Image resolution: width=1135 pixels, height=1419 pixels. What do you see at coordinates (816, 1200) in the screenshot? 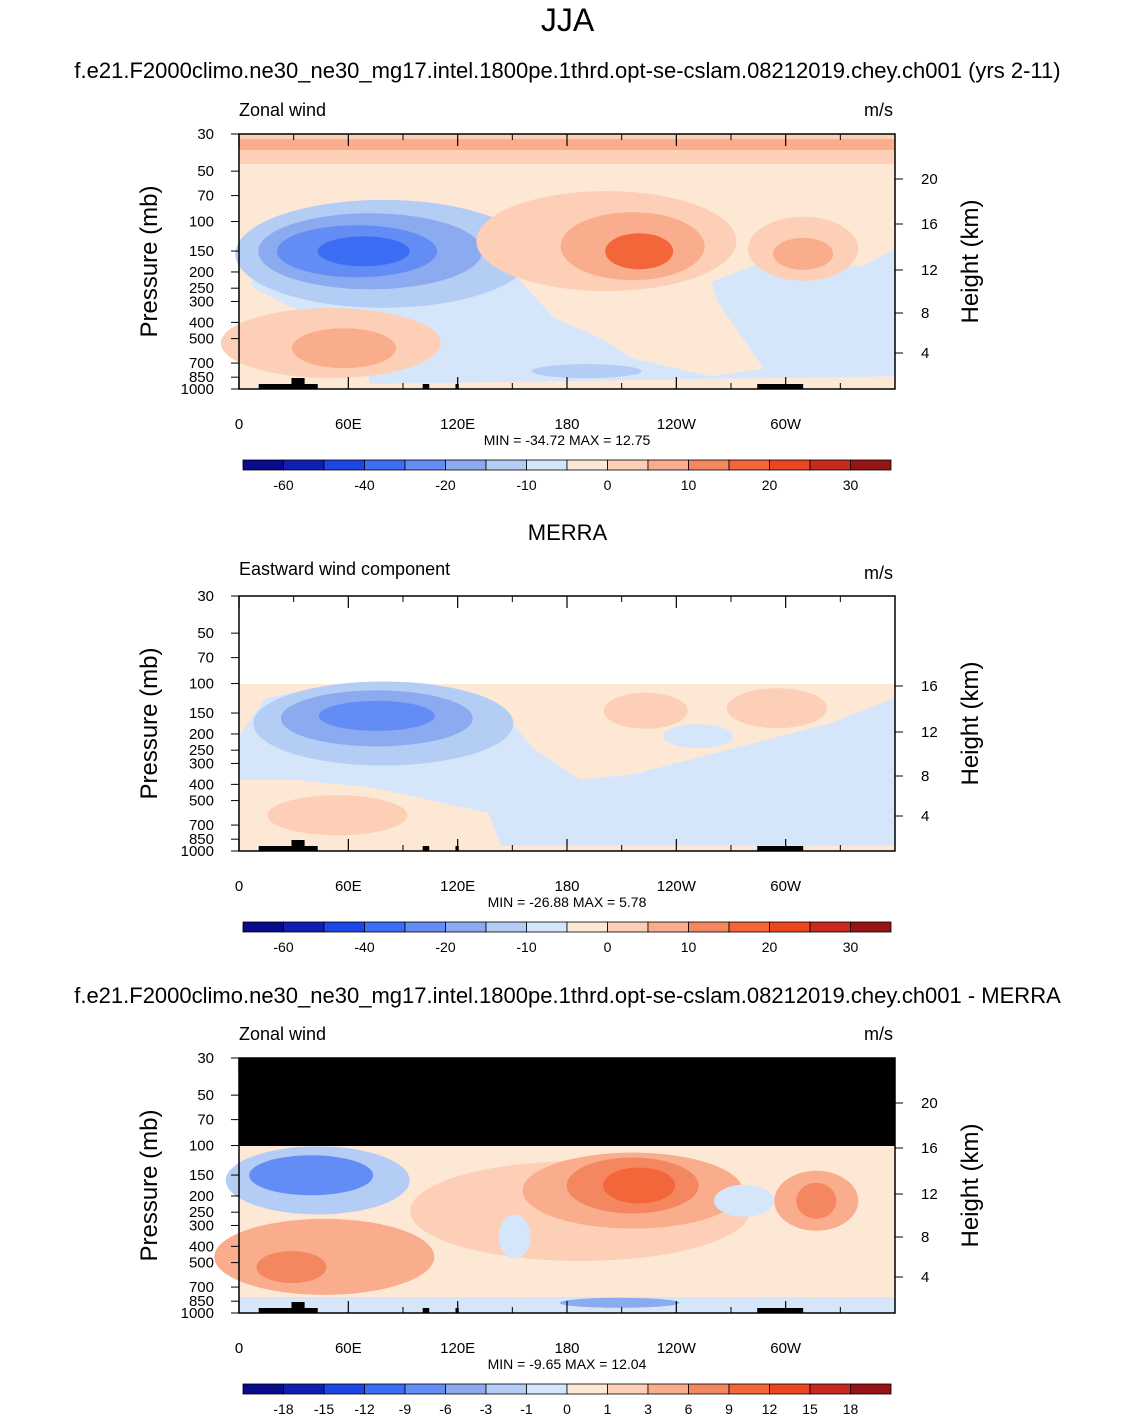
I see `positive-diff-east-core` at bounding box center [816, 1200].